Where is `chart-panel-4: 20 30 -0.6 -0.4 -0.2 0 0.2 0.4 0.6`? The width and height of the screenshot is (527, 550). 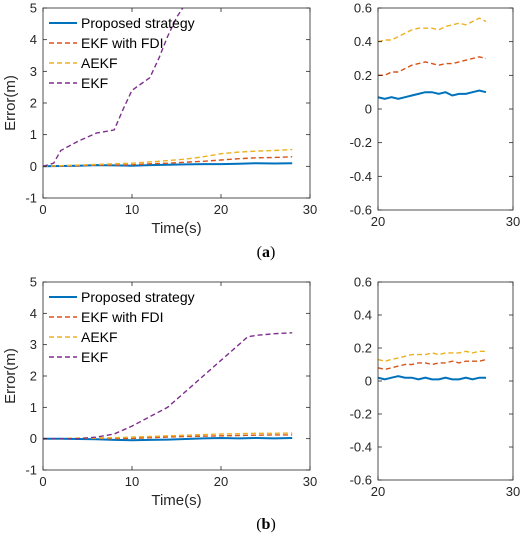 chart-panel-4: 20 30 -0.6 -0.4 -0.2 0 0.2 0.4 0.6 is located at coordinates (435, 387).